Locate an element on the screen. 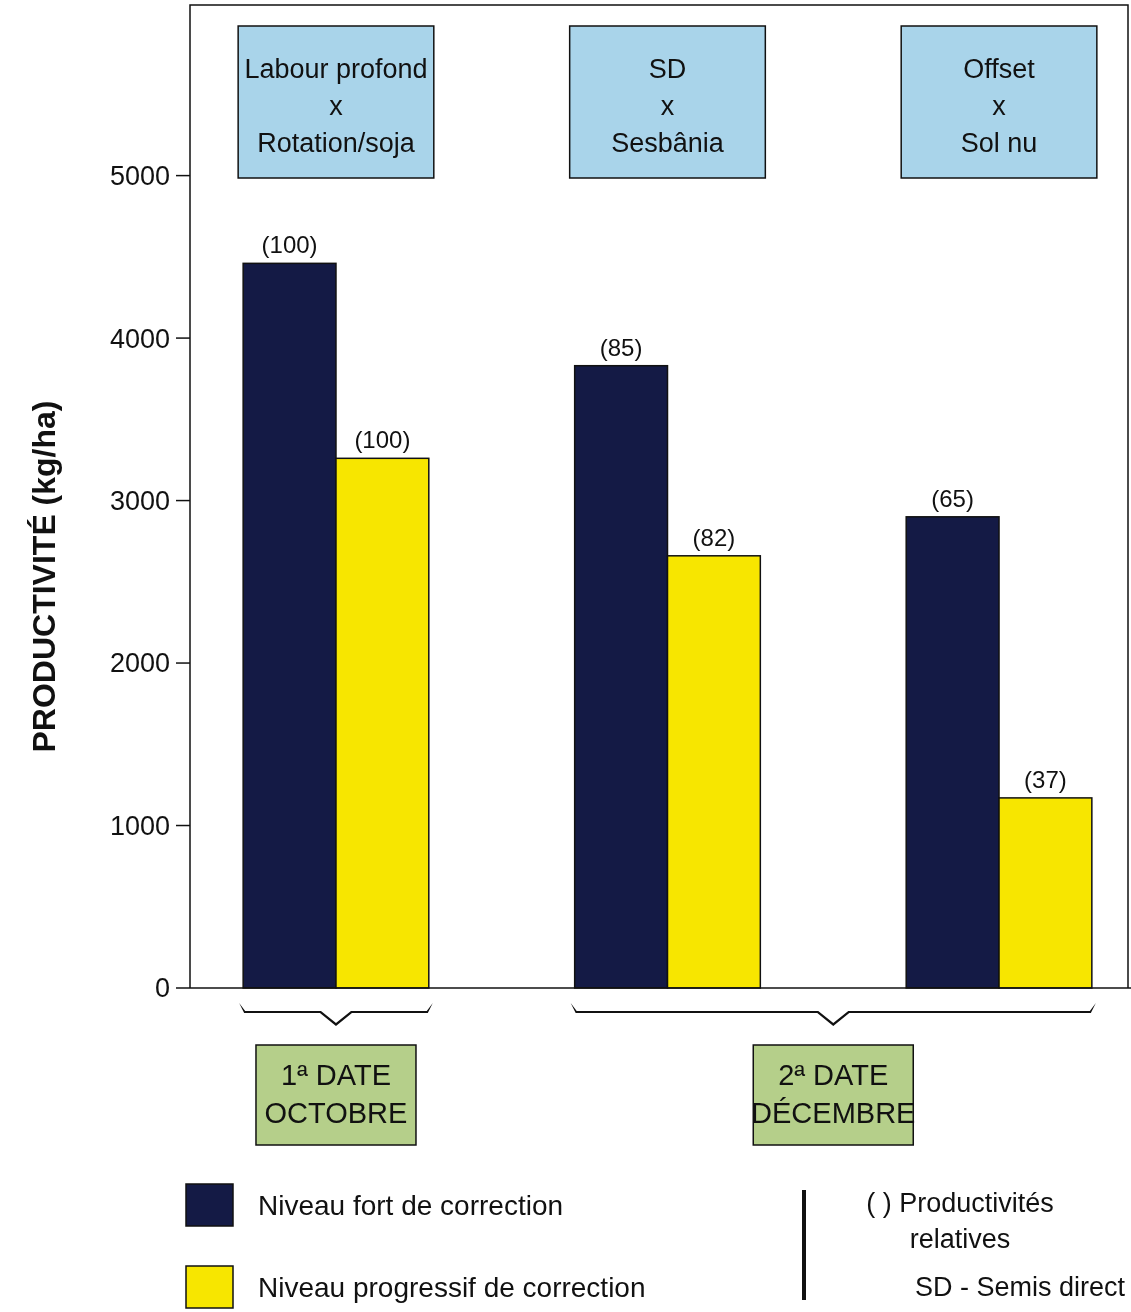 The height and width of the screenshot is (1312, 1131). y-tick-label: 4000 is located at coordinates (139, 338).